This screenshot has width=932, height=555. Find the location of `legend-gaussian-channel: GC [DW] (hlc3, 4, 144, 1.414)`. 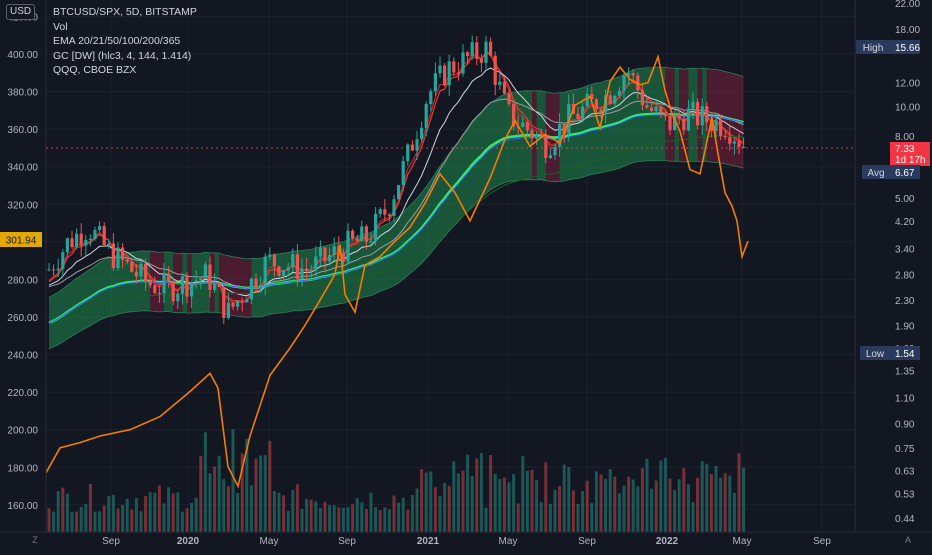

legend-gaussian-channel: GC [DW] (hlc3, 4, 144, 1.414) is located at coordinates (122, 55).